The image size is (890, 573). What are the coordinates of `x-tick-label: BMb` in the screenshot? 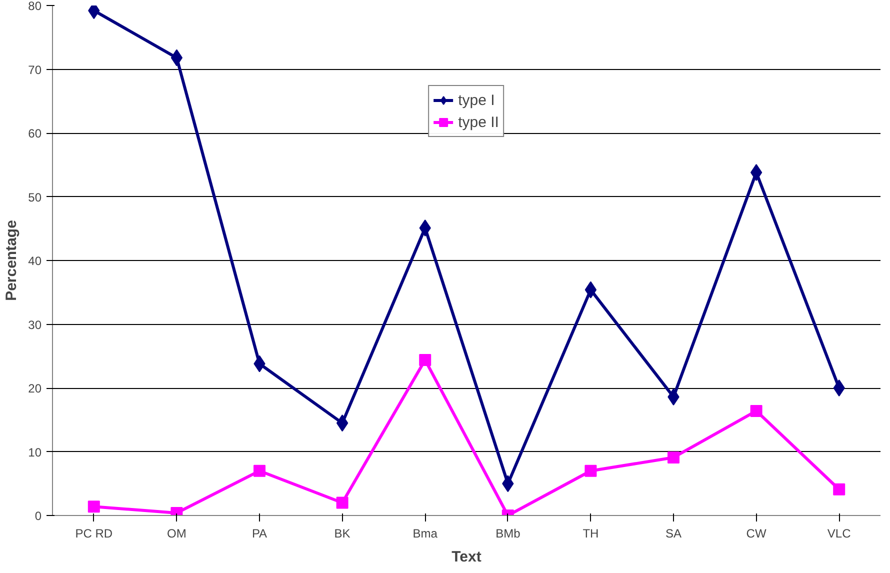 It's located at (508, 533).